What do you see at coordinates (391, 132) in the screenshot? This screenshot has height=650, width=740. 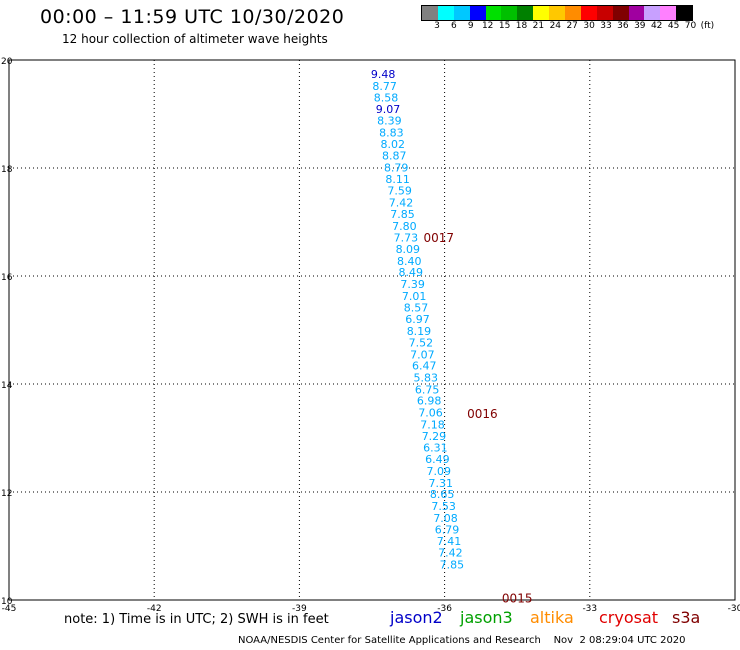 I see `wave-height-value: 8.83` at bounding box center [391, 132].